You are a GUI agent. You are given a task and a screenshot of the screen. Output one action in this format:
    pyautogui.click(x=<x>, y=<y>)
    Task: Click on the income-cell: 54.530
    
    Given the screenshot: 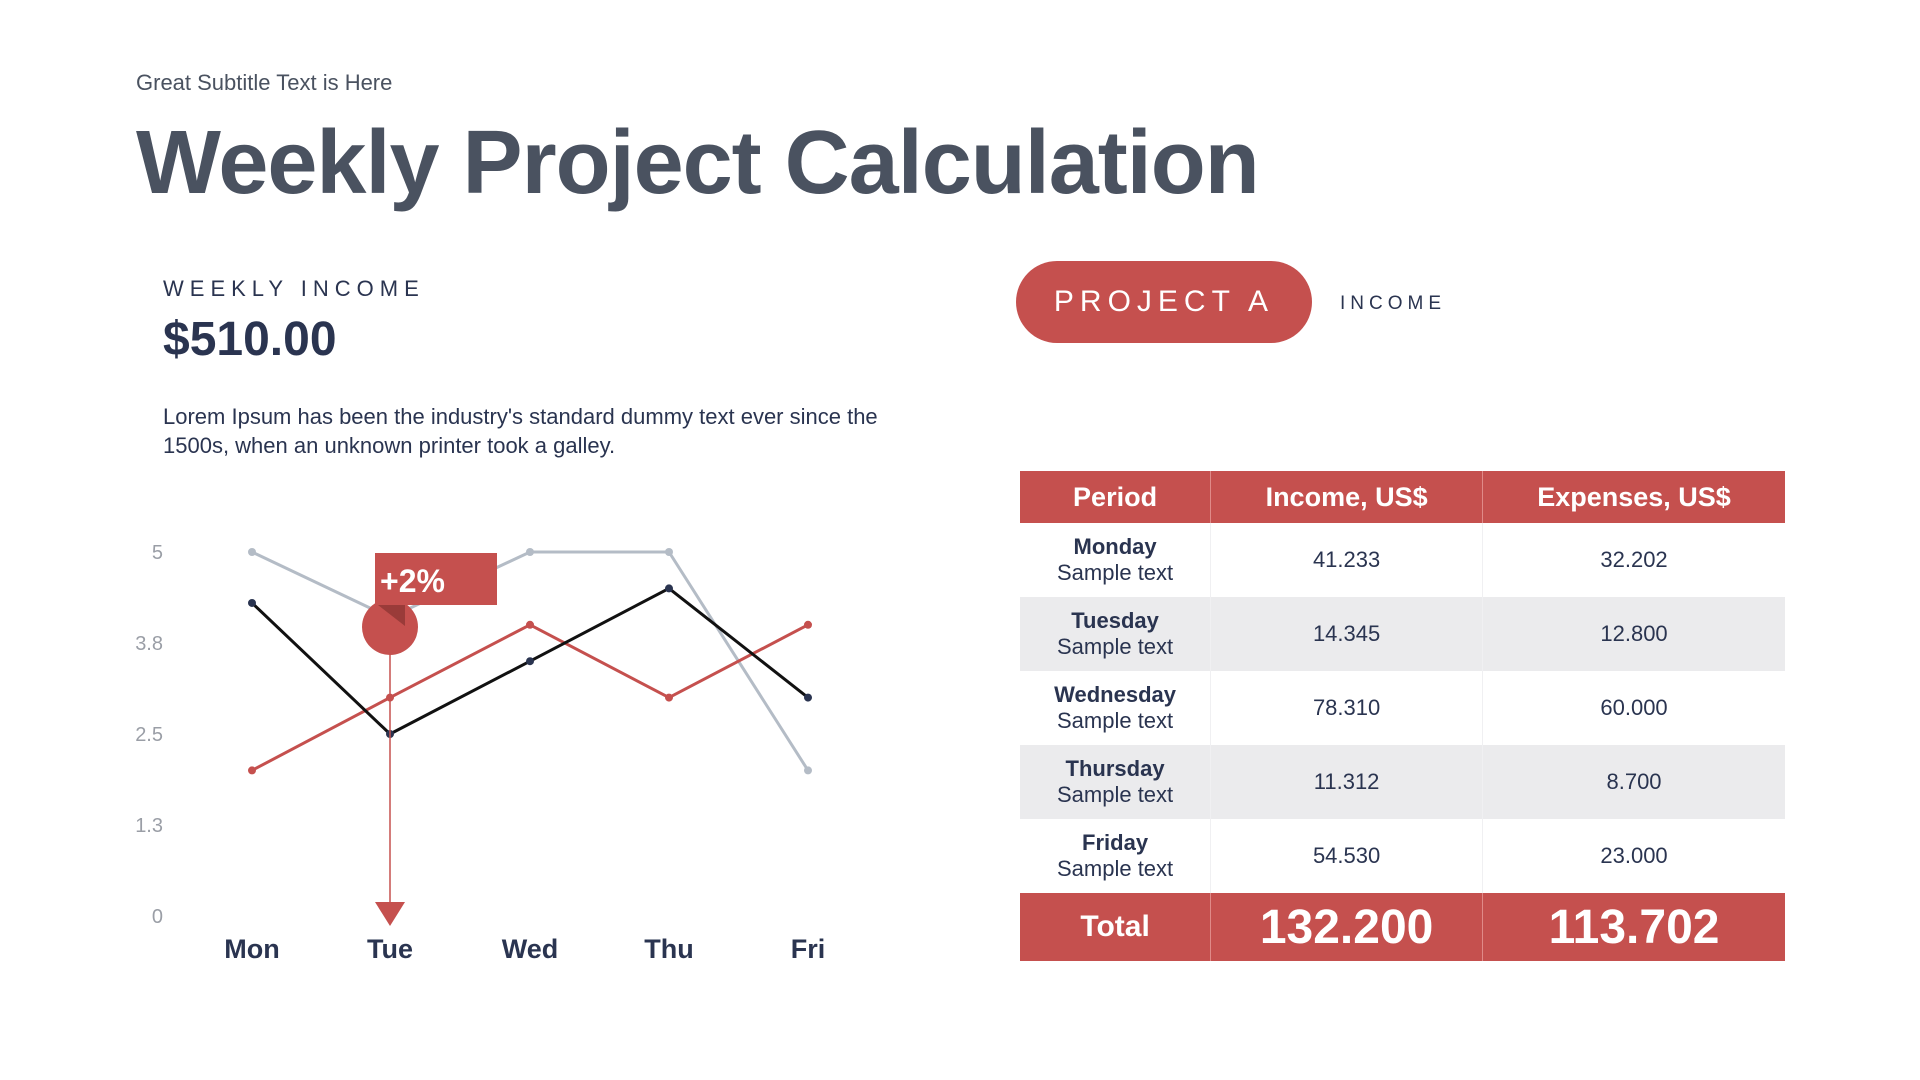 What is the action you would take?
    pyautogui.click(x=1346, y=856)
    